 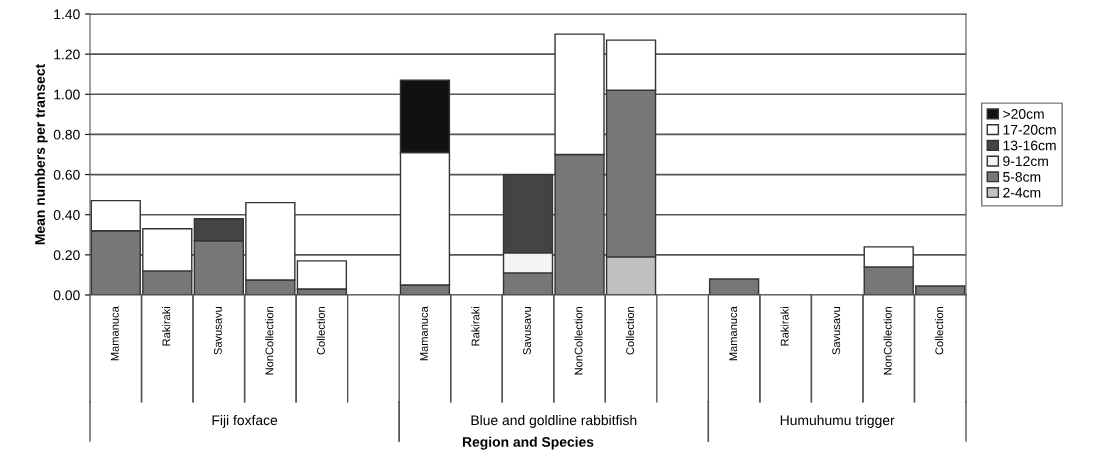 I want to click on legend-label: 13-16cm, so click(x=1029, y=145).